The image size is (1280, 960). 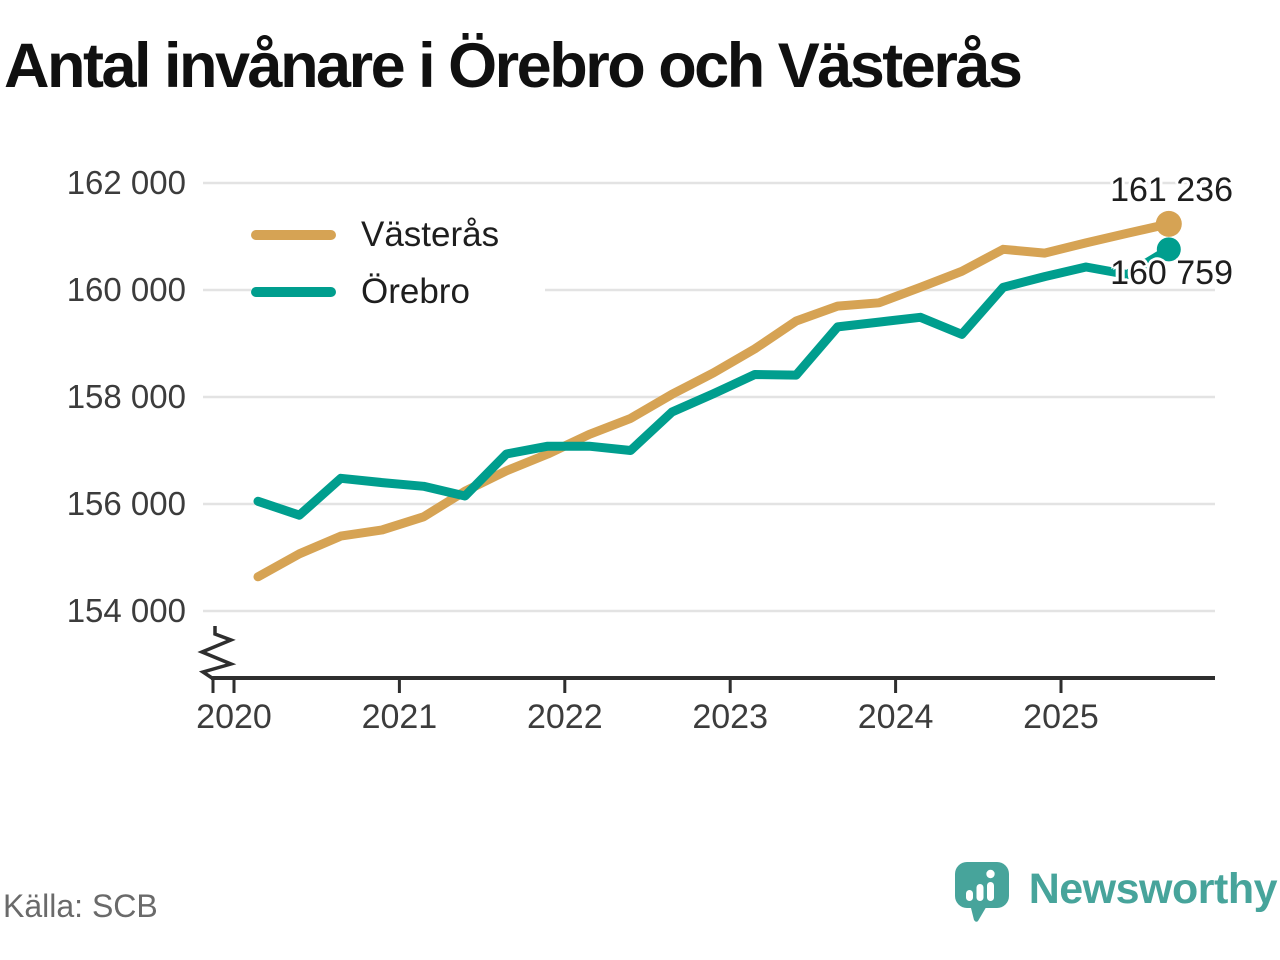 I want to click on legend-swatch-orebro, so click(x=293, y=291).